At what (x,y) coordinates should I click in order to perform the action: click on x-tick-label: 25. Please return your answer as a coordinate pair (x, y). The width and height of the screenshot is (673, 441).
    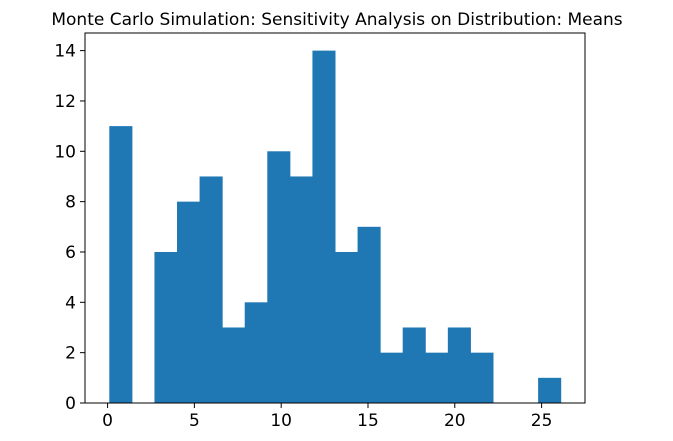
    Looking at the image, I should click on (542, 421).